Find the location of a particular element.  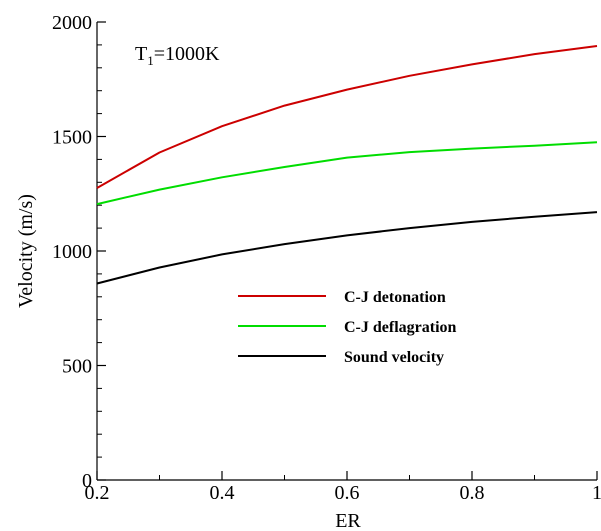

y-tick-label: 0 is located at coordinates (87, 481).